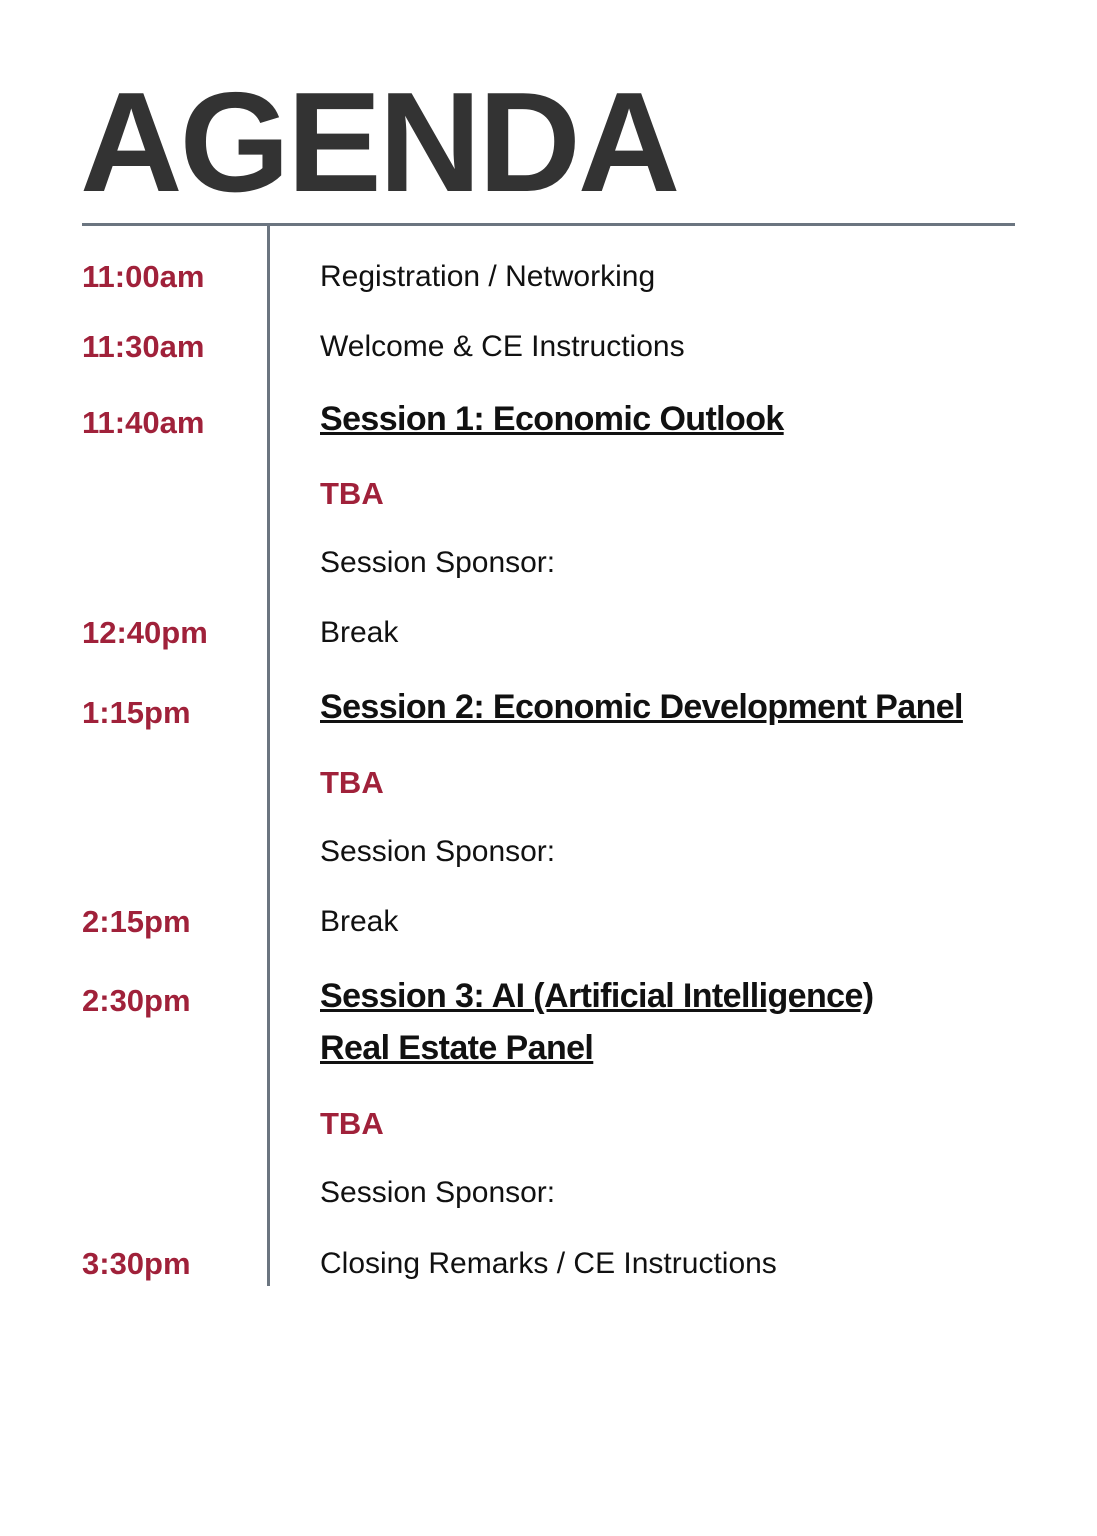 The image size is (1097, 1536). What do you see at coordinates (642, 707) in the screenshot?
I see `session-title: Session 2: Economic Development Panel` at bounding box center [642, 707].